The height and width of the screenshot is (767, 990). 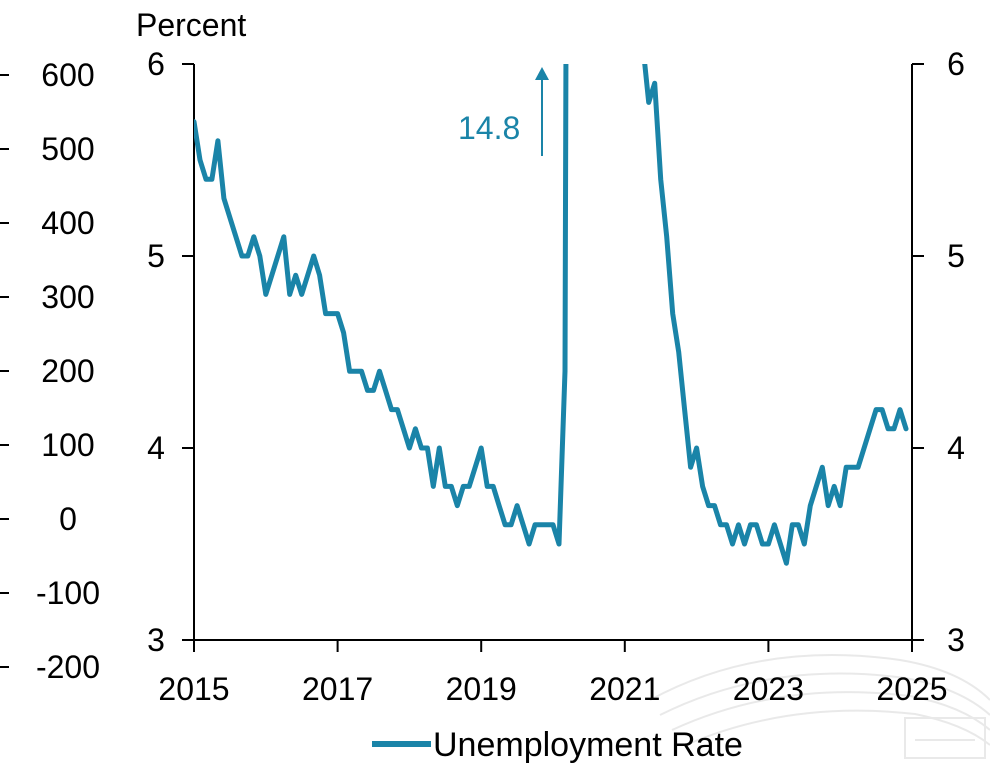 I want to click on left-axis-tick-label: 0, so click(x=68, y=519).